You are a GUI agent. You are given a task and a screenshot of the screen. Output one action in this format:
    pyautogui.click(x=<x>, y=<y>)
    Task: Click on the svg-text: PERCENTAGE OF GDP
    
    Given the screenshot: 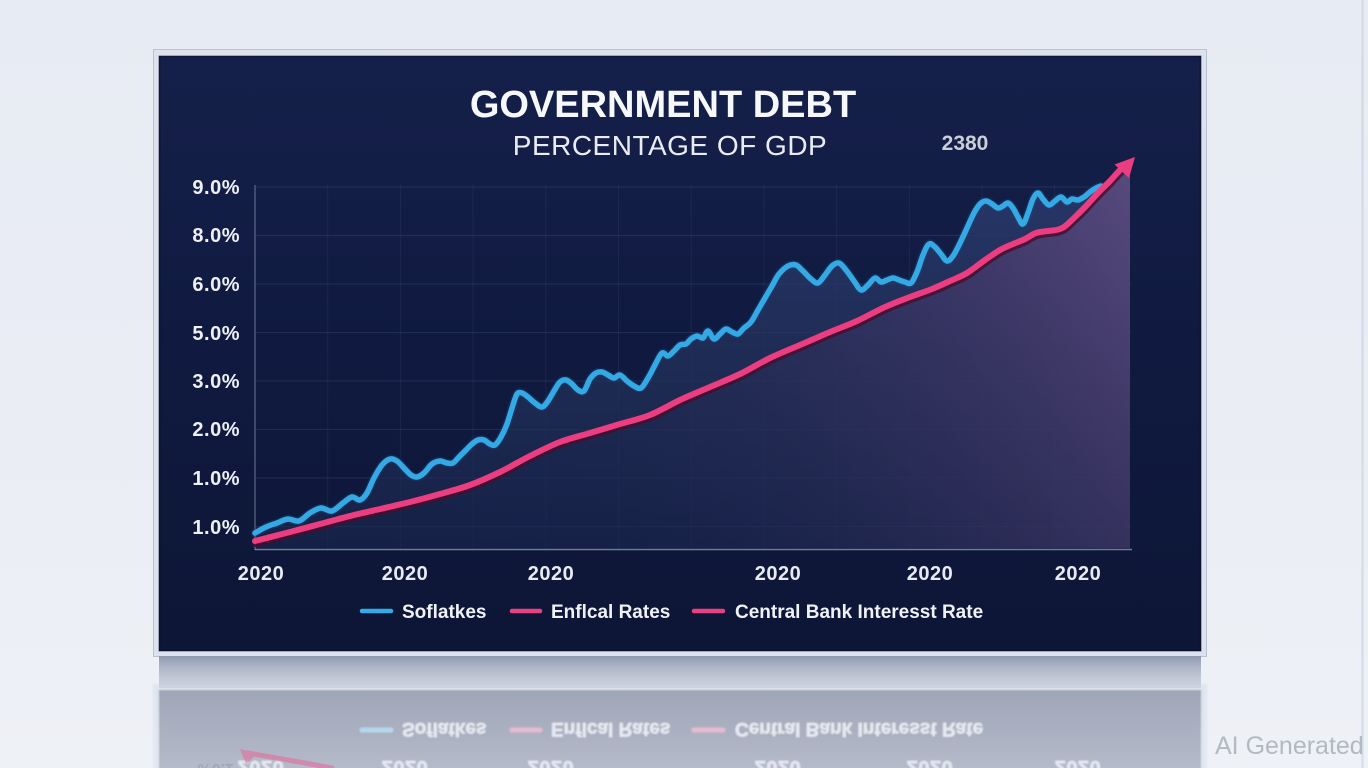 What is the action you would take?
    pyautogui.click(x=670, y=145)
    